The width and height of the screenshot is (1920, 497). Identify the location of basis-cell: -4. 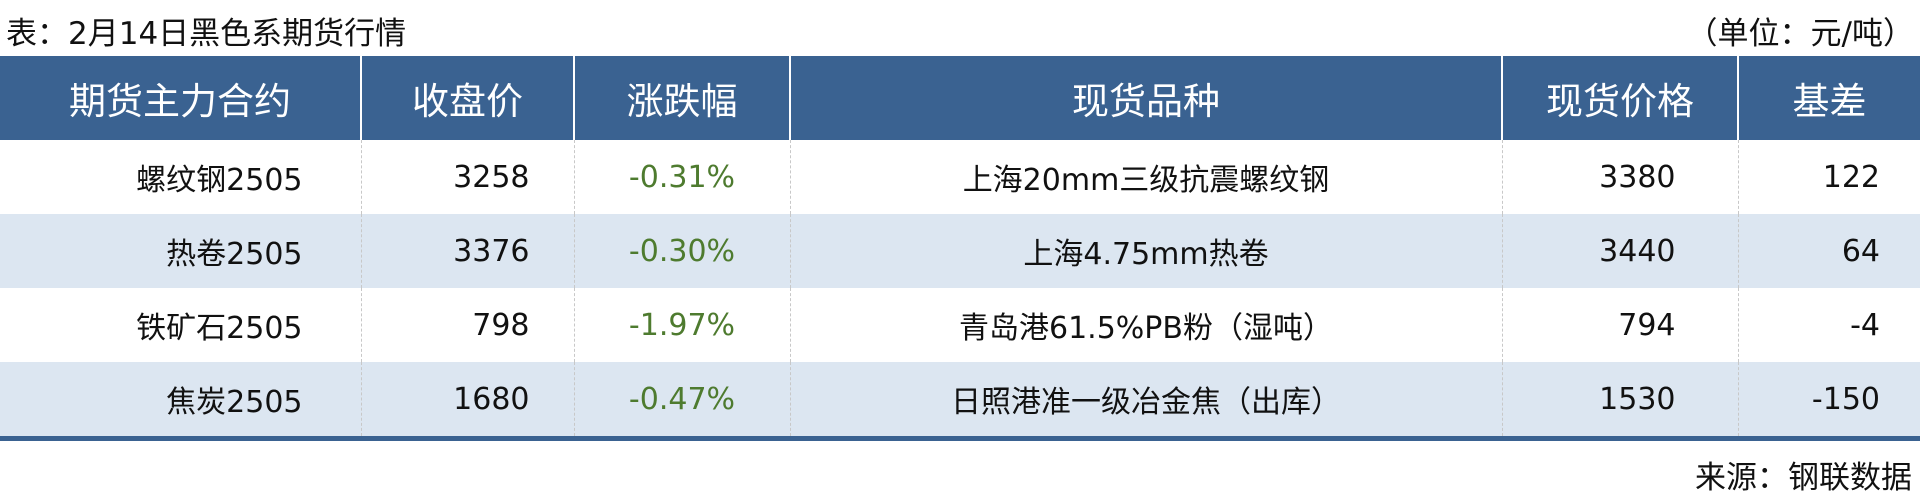
(1828, 325).